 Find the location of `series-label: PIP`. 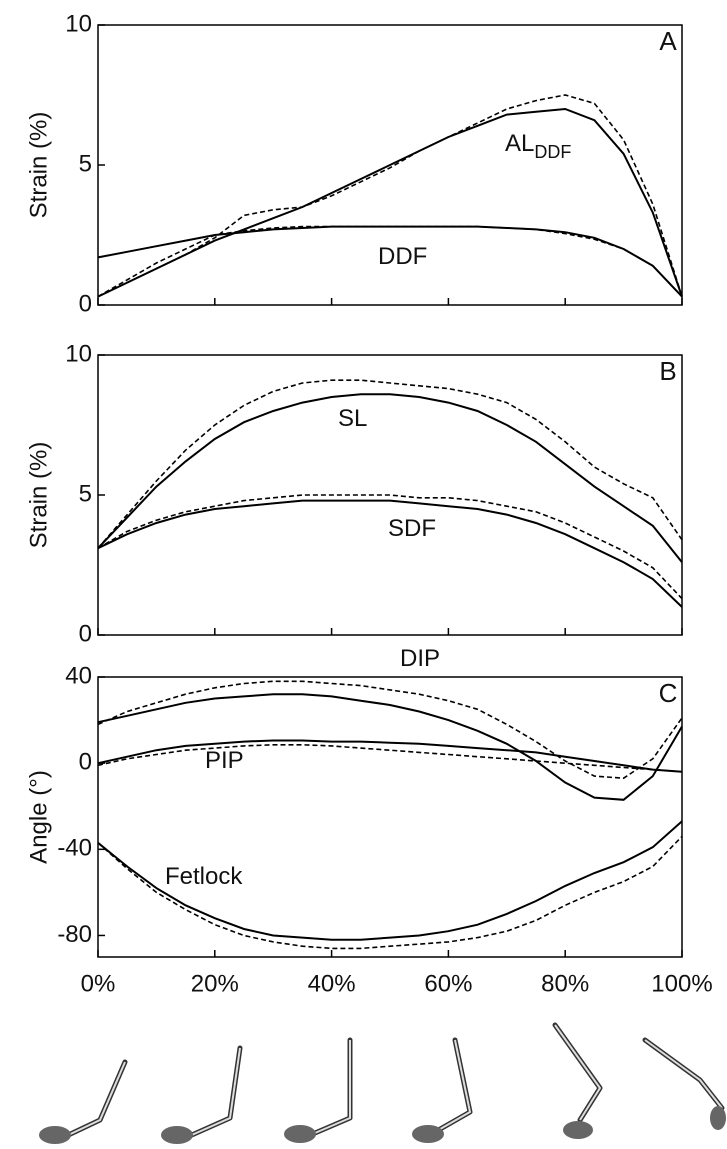

series-label: PIP is located at coordinates (224, 760).